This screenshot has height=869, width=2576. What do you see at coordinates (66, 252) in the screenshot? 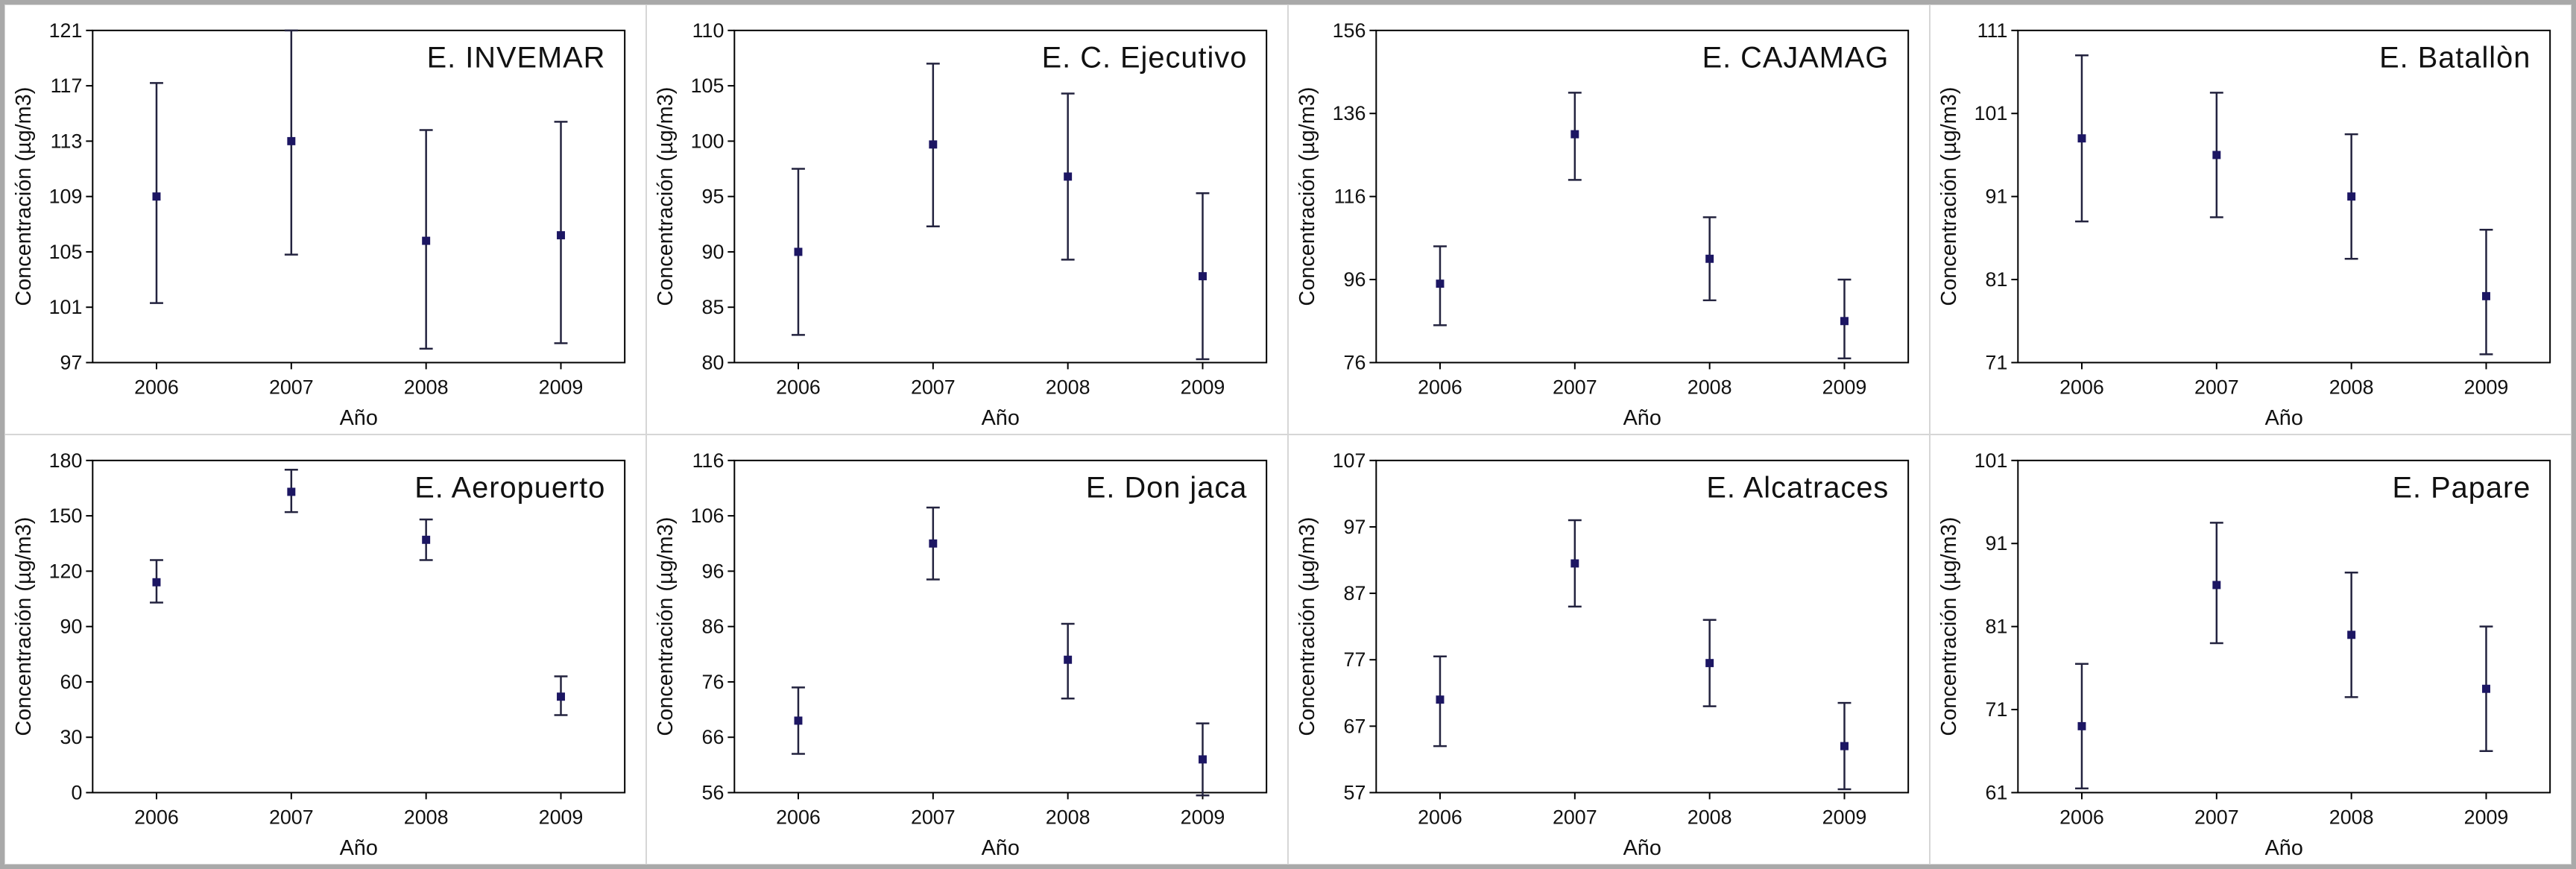
I see `y-tick-label: 105` at bounding box center [66, 252].